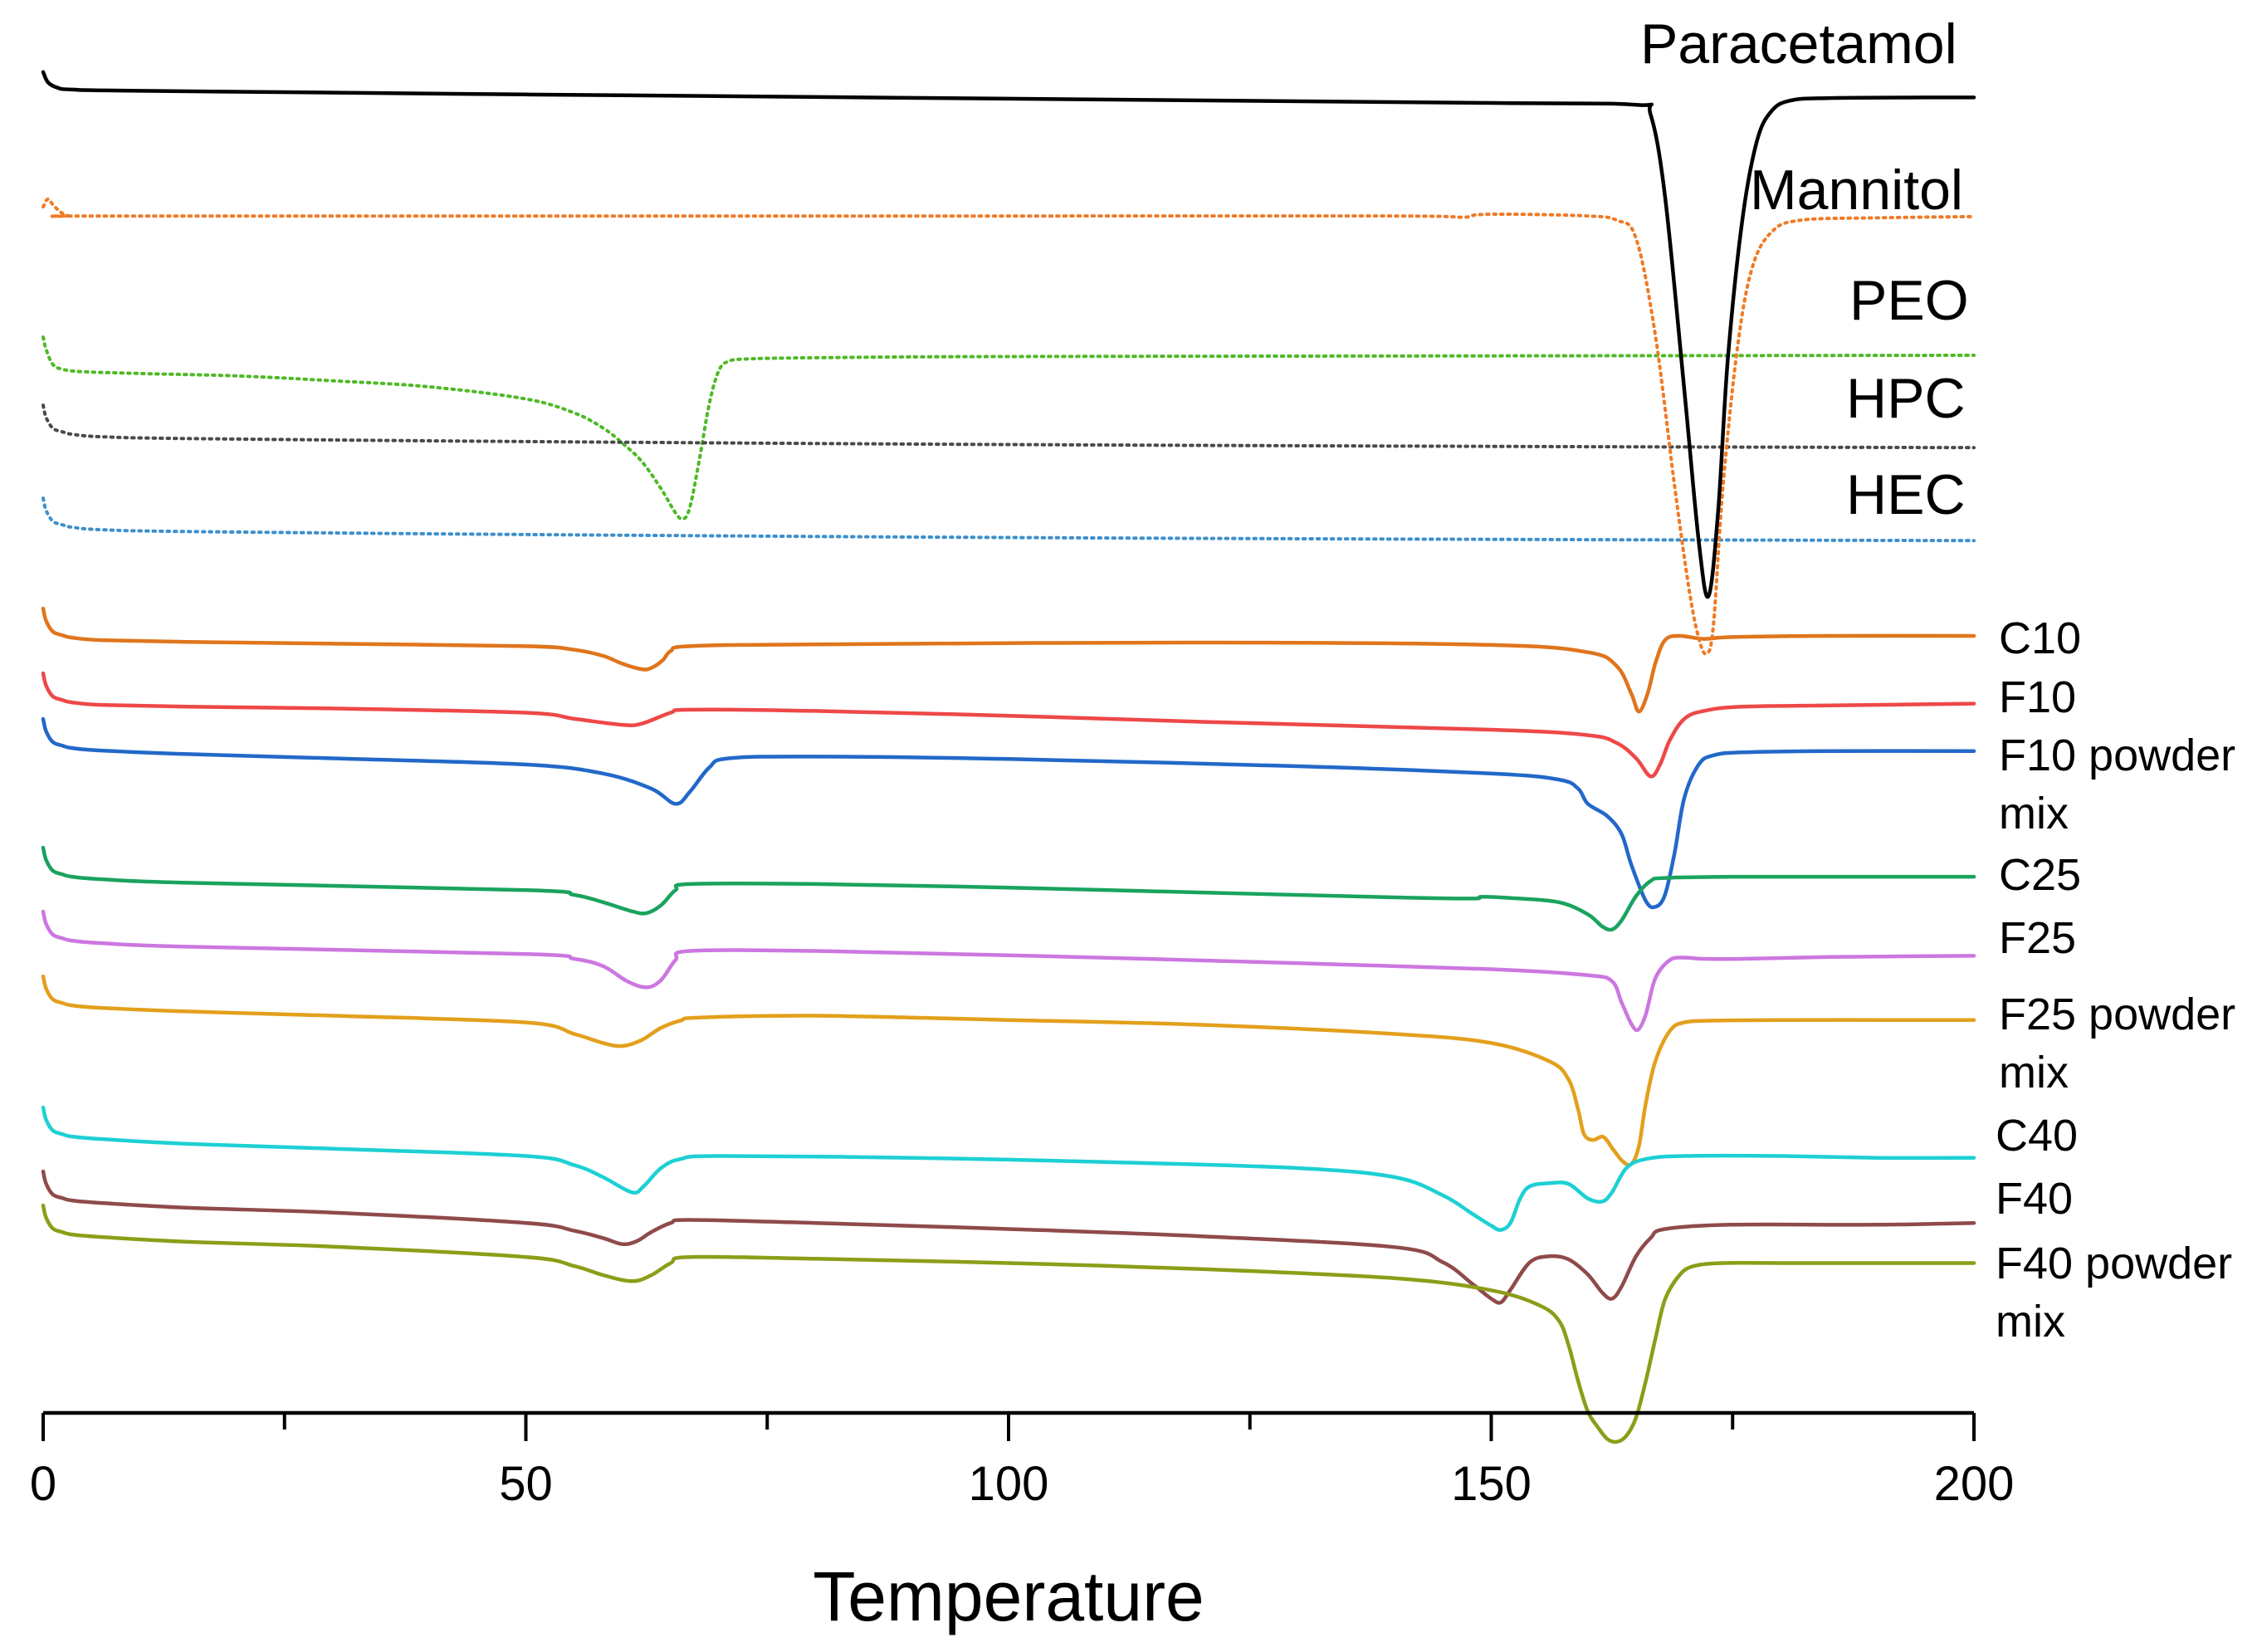 This screenshot has height=1652, width=2262. I want to click on x-axis: 0 50 100 150 200, so click(1022, 1460).